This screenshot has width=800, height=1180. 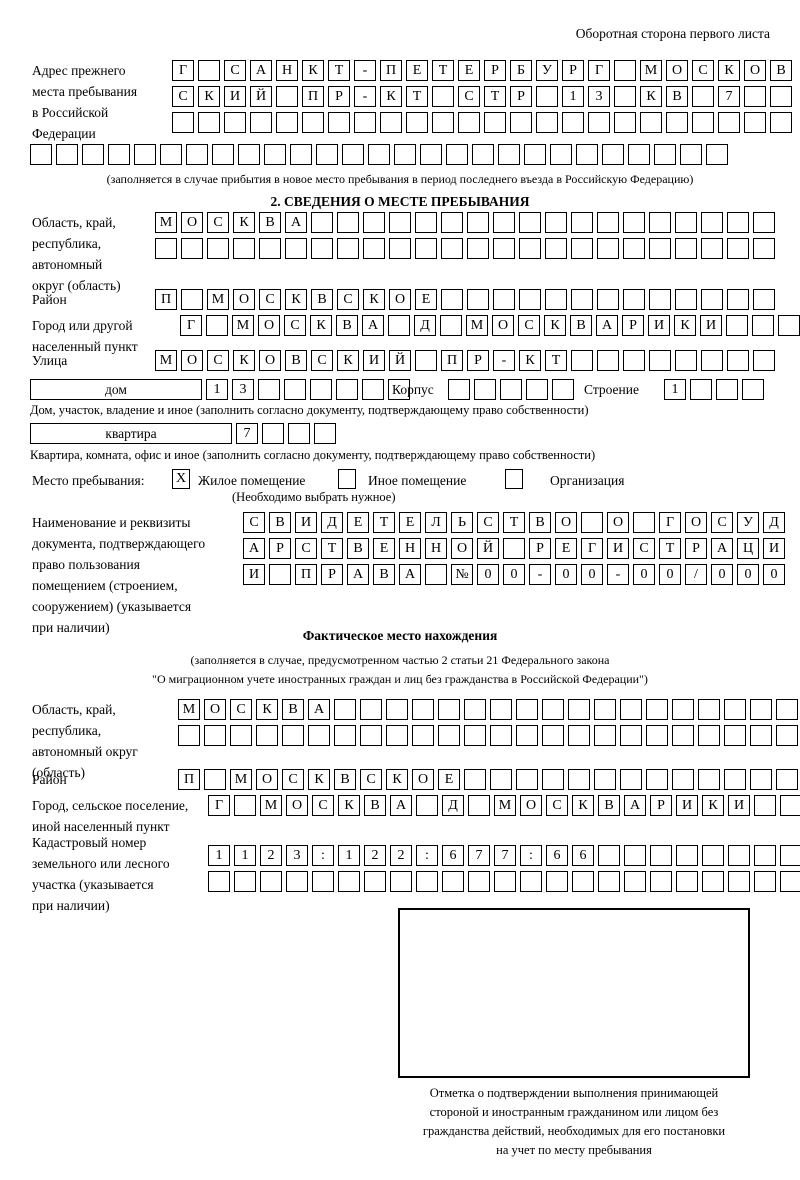 What do you see at coordinates (322, 360) in the screenshot?
I see `street-r1-cell-7: С` at bounding box center [322, 360].